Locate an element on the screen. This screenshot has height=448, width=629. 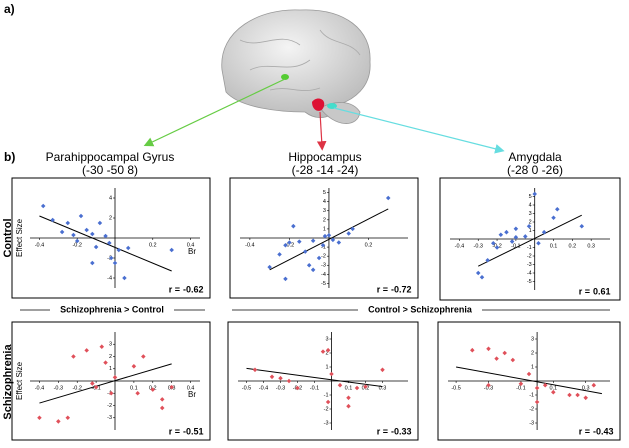
r-value: -0.43 is located at coordinates (603, 431).